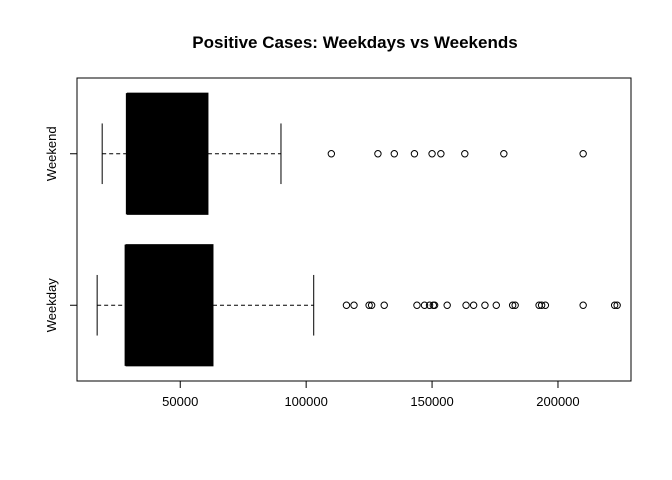 The width and height of the screenshot is (672, 480). What do you see at coordinates (354, 42) in the screenshot?
I see `chart-title: Positive Cases: Weekdays vs Weekends` at bounding box center [354, 42].